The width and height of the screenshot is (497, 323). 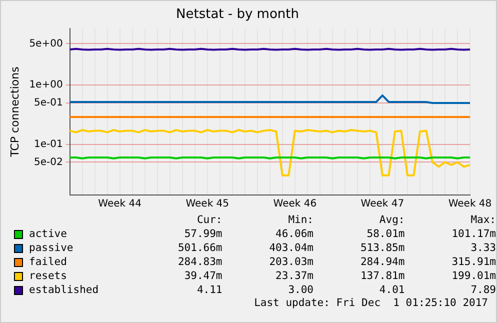 What do you see at coordinates (371, 303) in the screenshot?
I see `text: Last update: Fri Dec 1 01:25:10 2017` at bounding box center [371, 303].